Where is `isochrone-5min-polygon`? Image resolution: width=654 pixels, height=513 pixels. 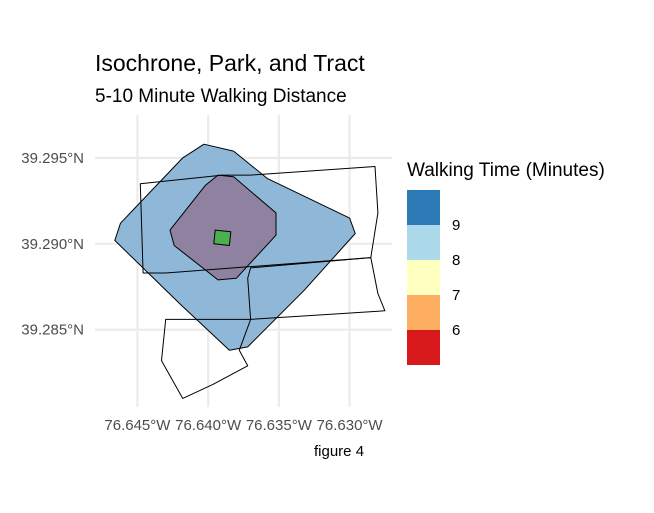 isochrone-5min-polygon is located at coordinates (223, 227).